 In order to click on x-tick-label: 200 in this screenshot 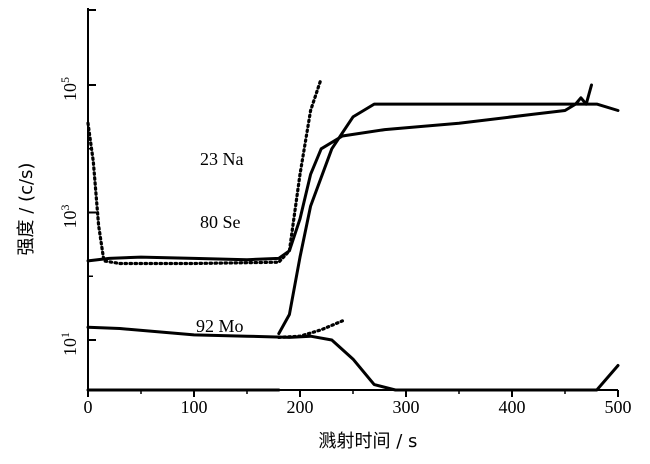, I will do `click(300, 407)`.